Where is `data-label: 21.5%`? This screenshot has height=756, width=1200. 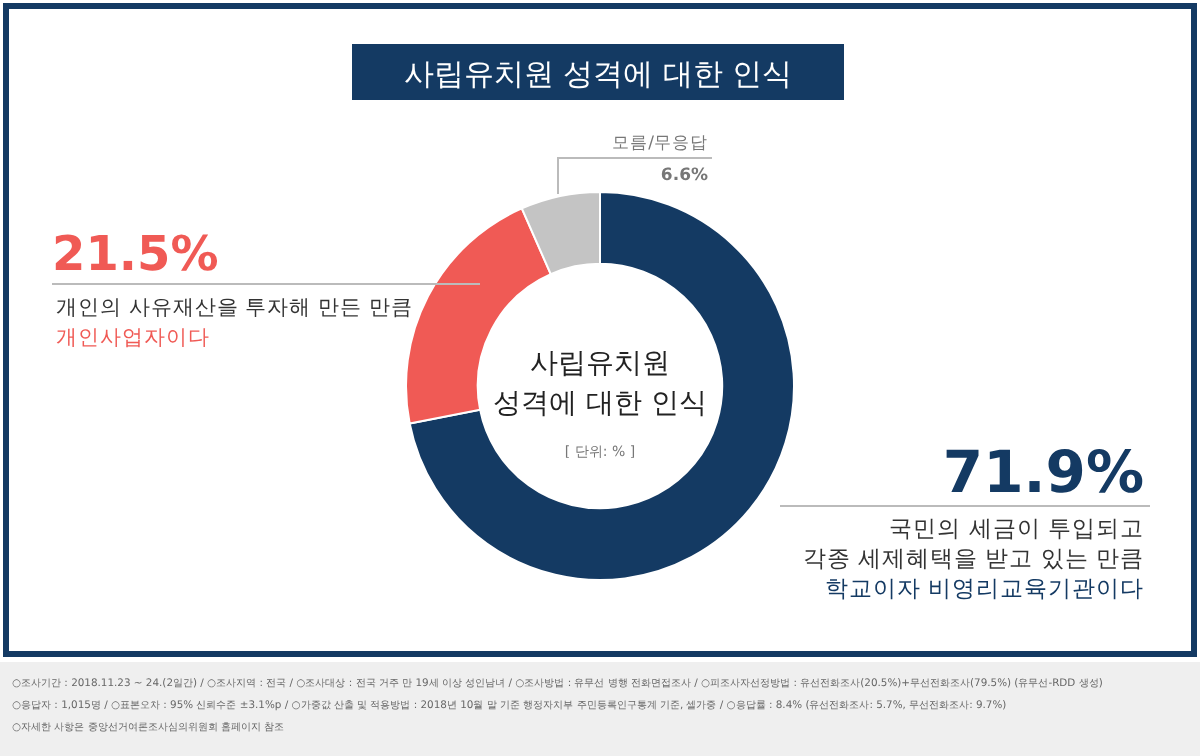 data-label: 21.5% is located at coordinates (135, 254).